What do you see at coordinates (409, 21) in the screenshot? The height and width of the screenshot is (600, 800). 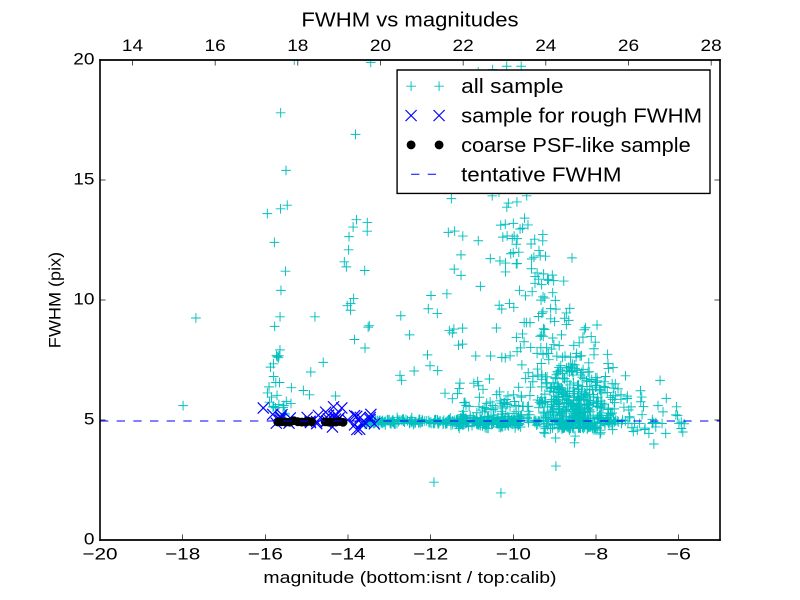 I see `svg-text: FWHM vs magnitudes` at bounding box center [409, 21].